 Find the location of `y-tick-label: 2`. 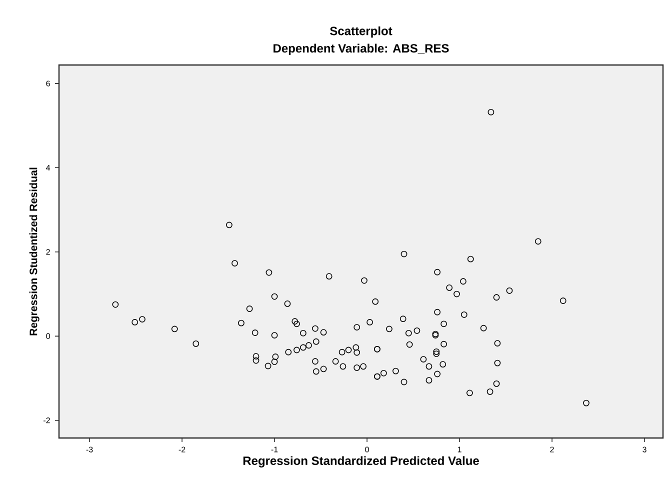

y-tick-label: 2 is located at coordinates (48, 252).